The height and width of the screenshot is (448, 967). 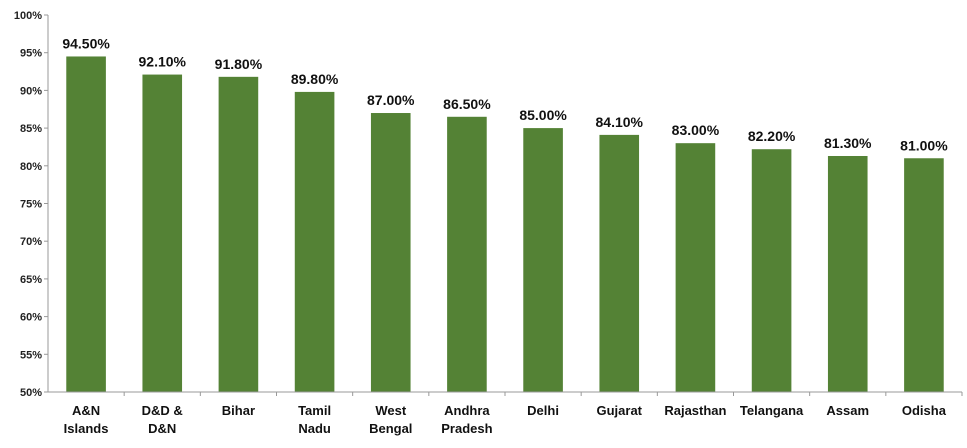 I want to click on x-tick-label: Gujarat, so click(x=619, y=410).